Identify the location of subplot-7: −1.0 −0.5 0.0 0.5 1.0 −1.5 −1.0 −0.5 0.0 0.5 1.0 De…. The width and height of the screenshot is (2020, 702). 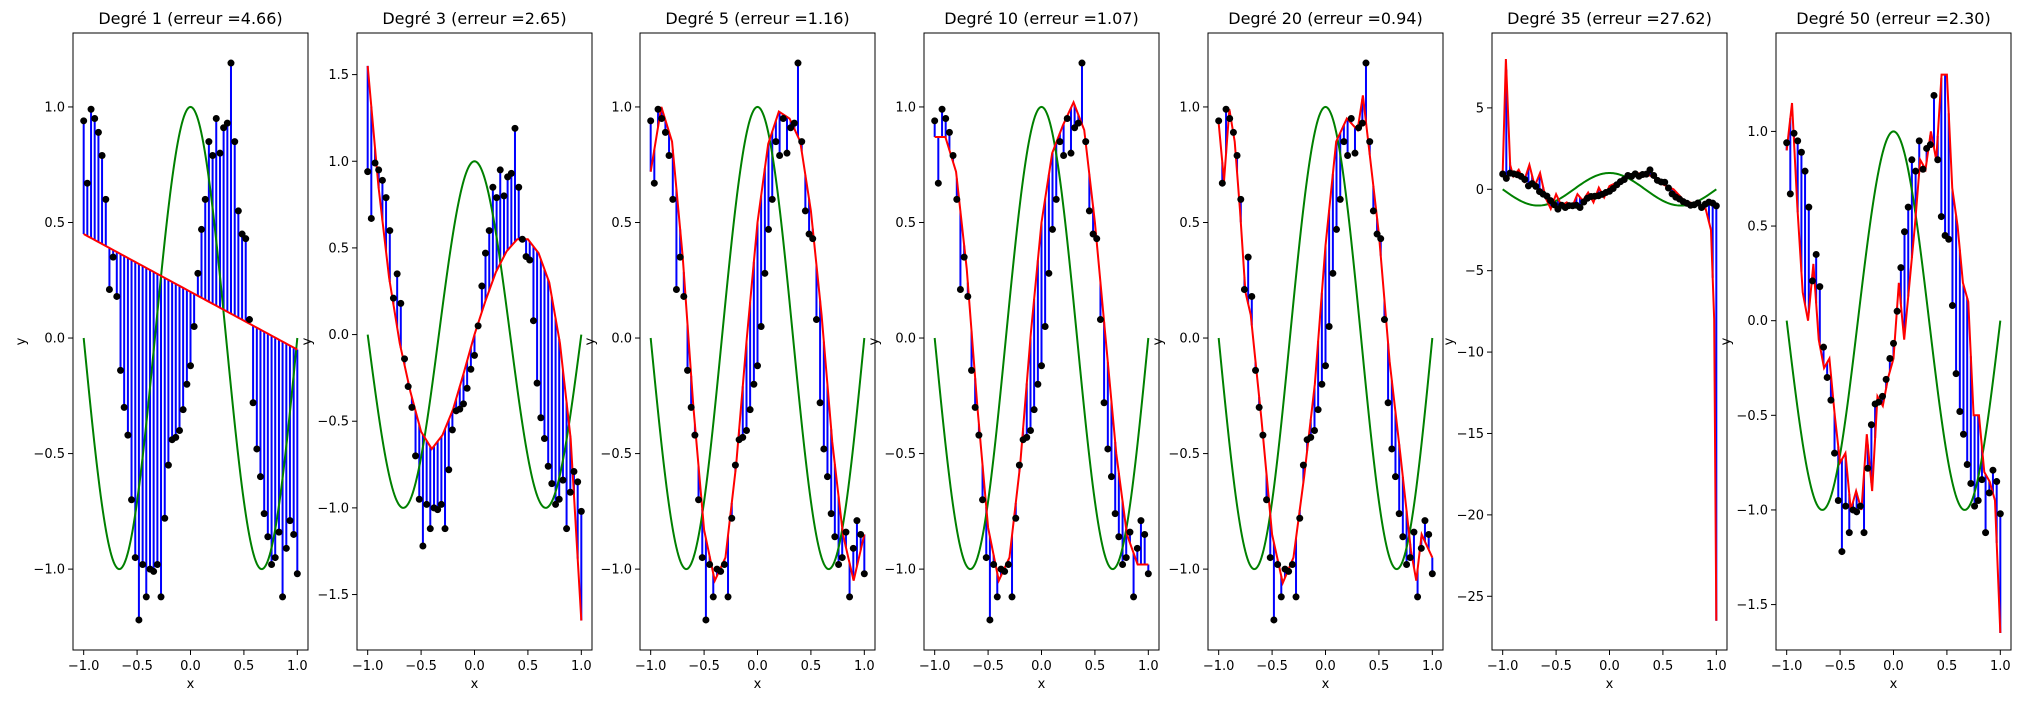
(1865, 350).